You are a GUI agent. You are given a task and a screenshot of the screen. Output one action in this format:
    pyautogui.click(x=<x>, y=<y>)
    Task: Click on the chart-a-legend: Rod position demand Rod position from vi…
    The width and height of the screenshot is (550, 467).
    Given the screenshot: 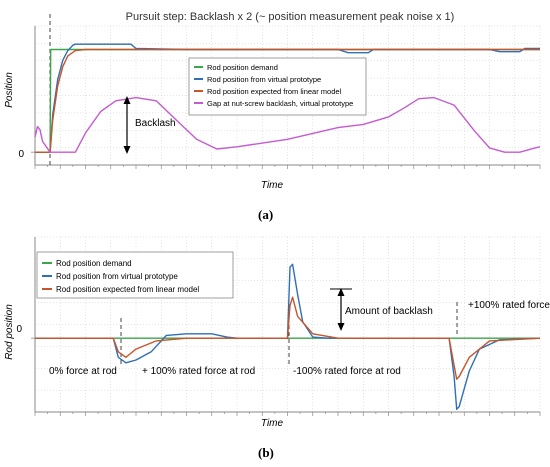 What is the action you would take?
    pyautogui.click(x=277, y=86)
    